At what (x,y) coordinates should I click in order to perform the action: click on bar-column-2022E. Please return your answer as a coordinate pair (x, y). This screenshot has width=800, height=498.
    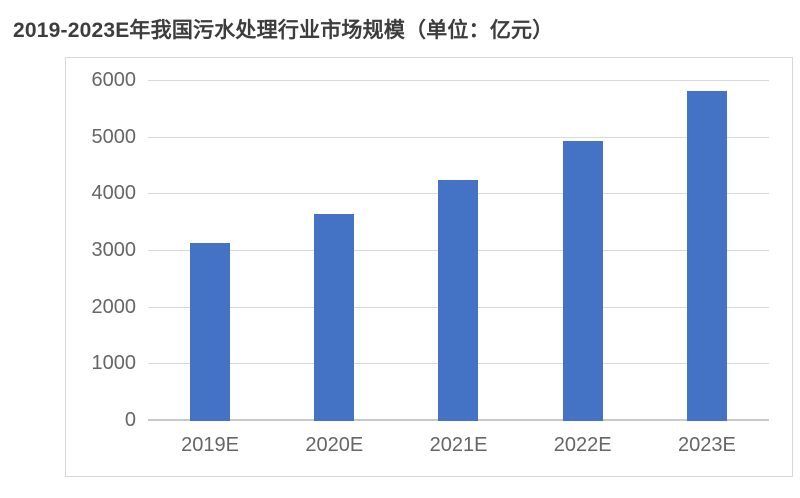
    Looking at the image, I should click on (583, 251).